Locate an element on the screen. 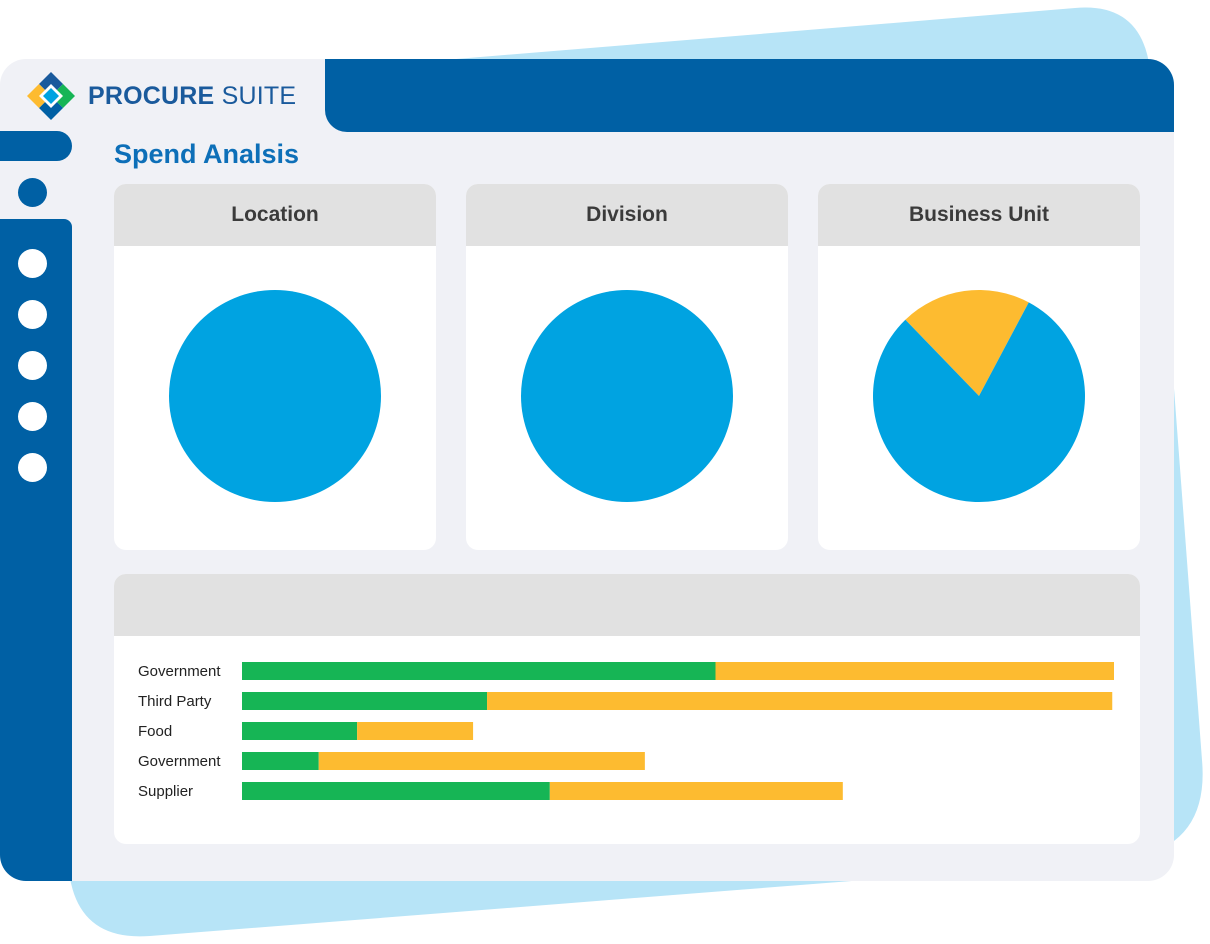 Image resolution: width=1210 pixels, height=944 pixels. division-pie-chart is located at coordinates (627, 396).